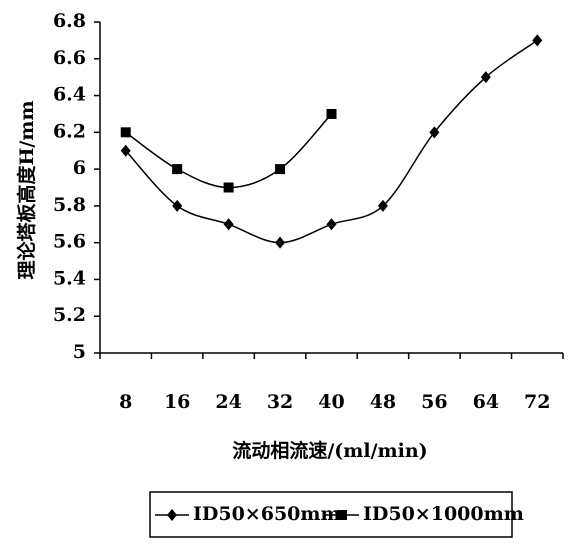 This screenshot has height=557, width=578. I want to click on legend-label: ID50×650mm, so click(267, 514).